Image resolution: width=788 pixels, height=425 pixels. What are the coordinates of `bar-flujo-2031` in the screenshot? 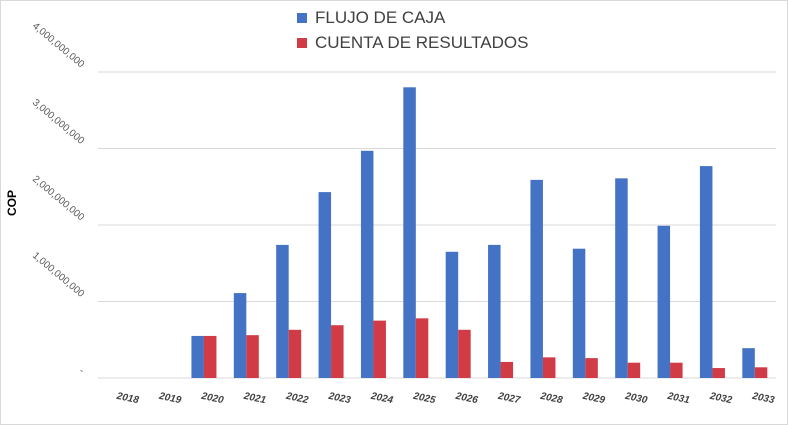 It's located at (664, 301).